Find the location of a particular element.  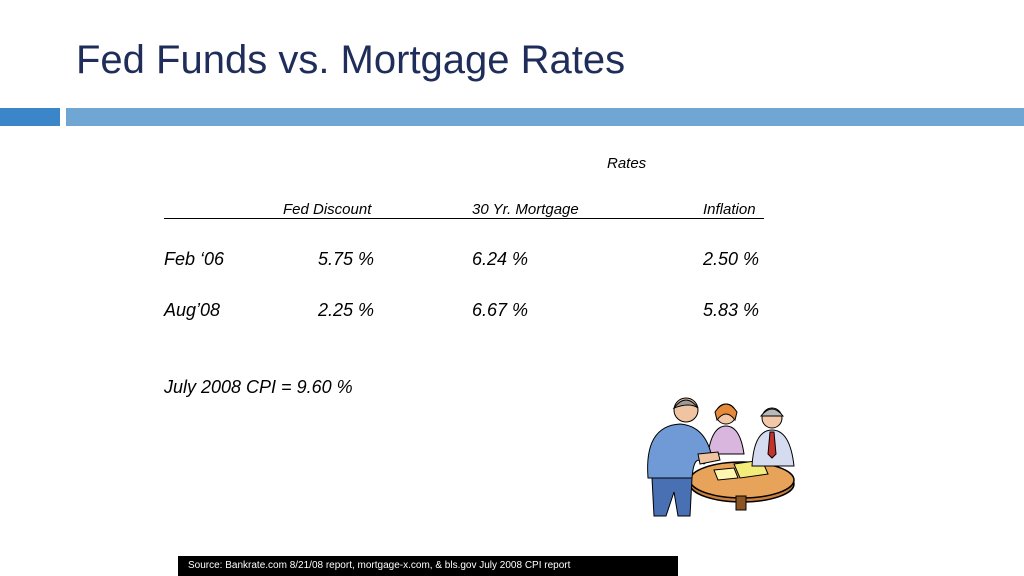

cell-feb06-inflation: 2.50 % is located at coordinates (731, 259).